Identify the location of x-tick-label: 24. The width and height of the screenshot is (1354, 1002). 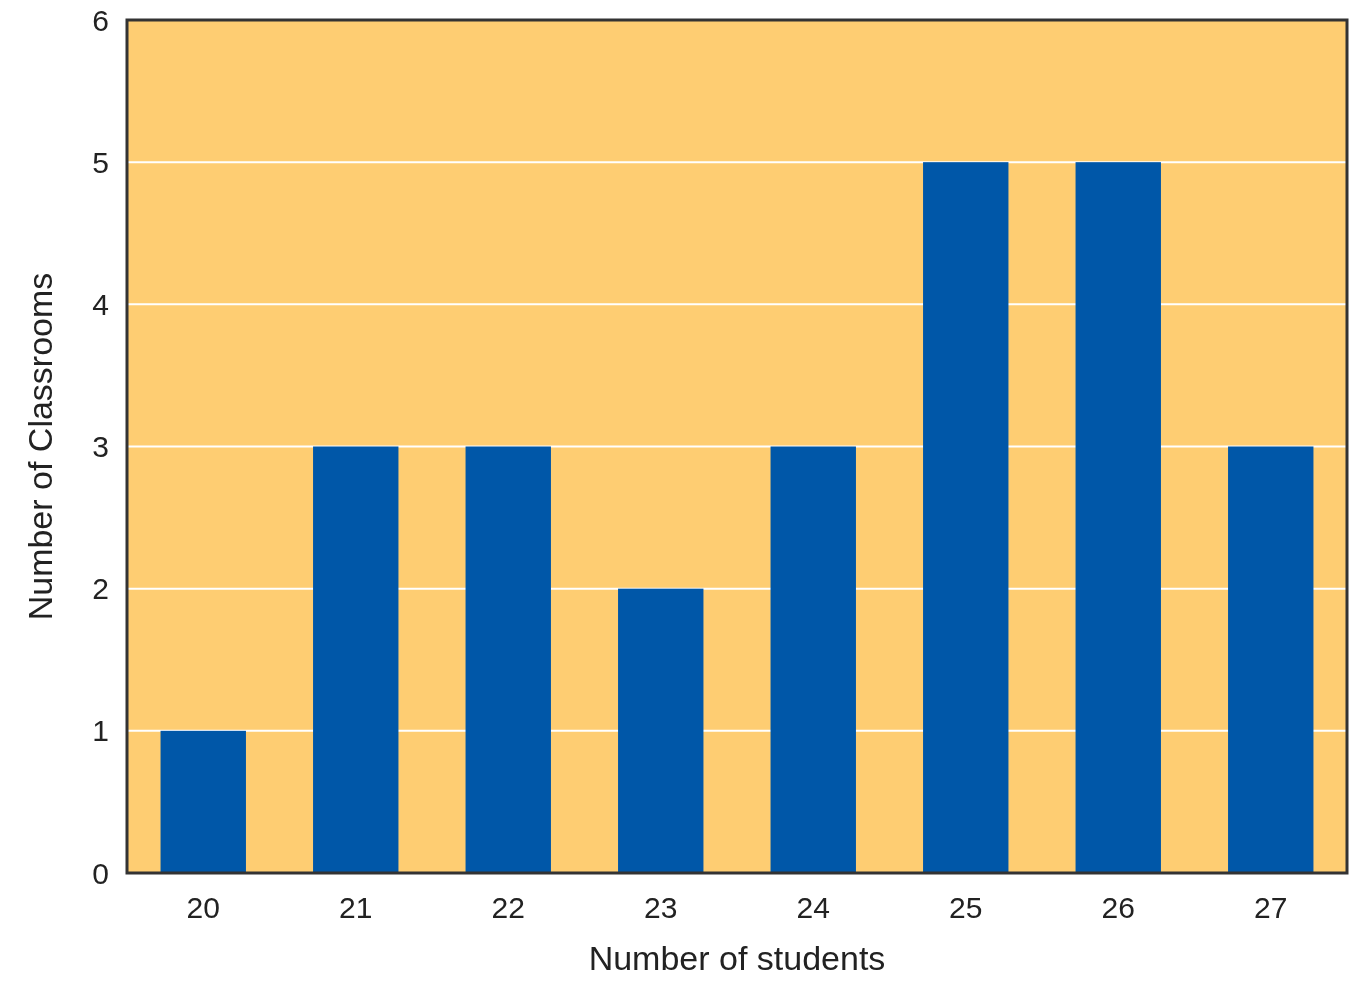
(813, 907).